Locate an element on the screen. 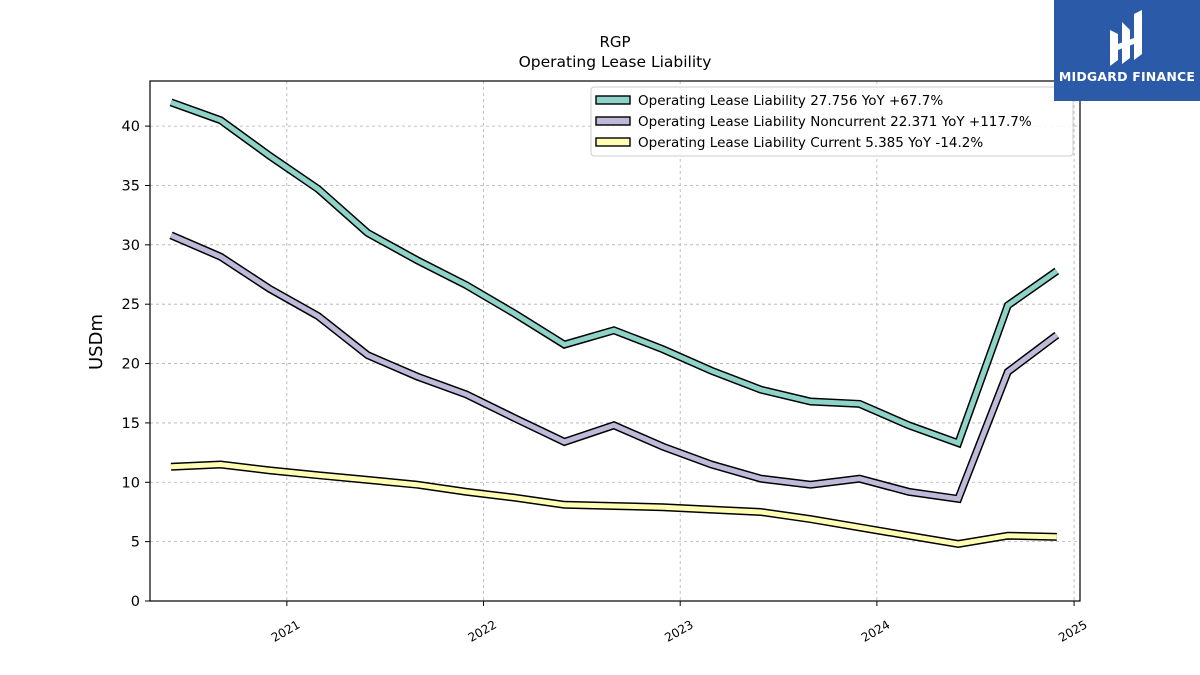 The height and width of the screenshot is (675, 1200). y-tick-label: 10 is located at coordinates (131, 483).